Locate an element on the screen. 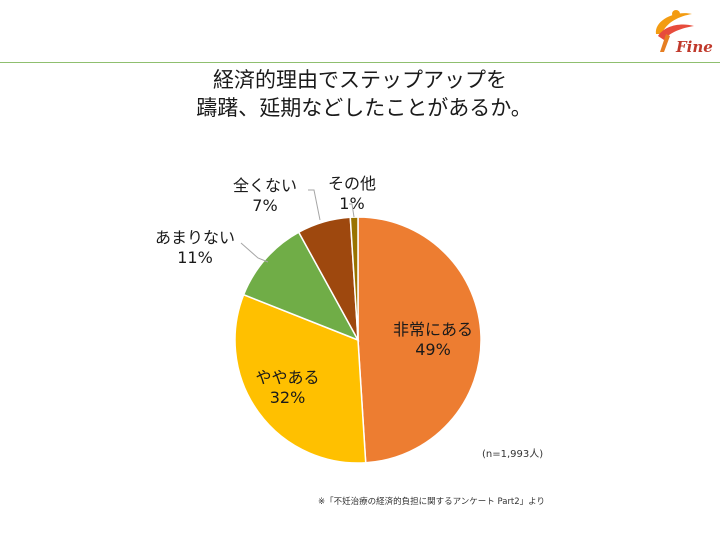 The image size is (720, 540). fine-logo-icon is located at coordinates (674, 31).